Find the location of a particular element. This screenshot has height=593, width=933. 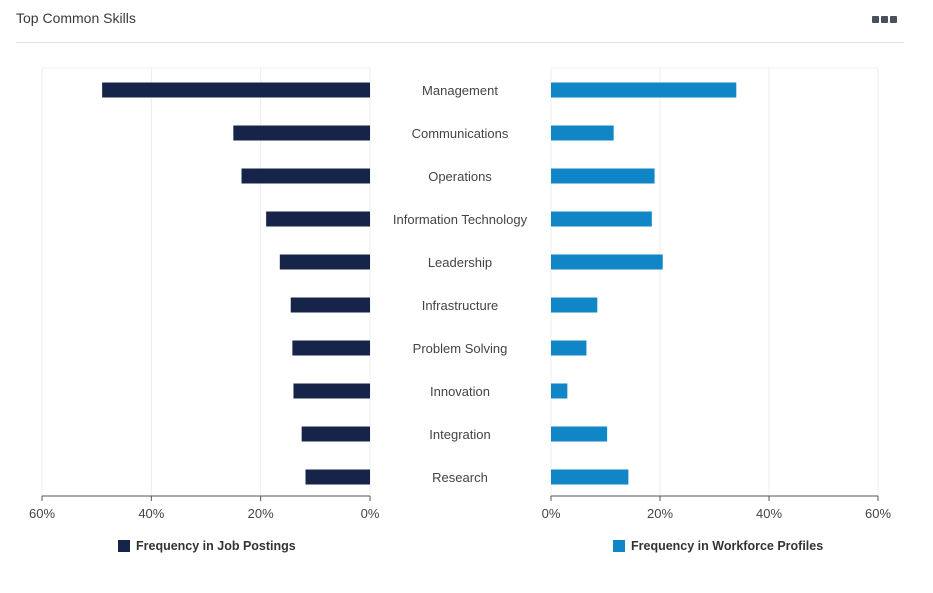

category-label: Innovation is located at coordinates (460, 391).